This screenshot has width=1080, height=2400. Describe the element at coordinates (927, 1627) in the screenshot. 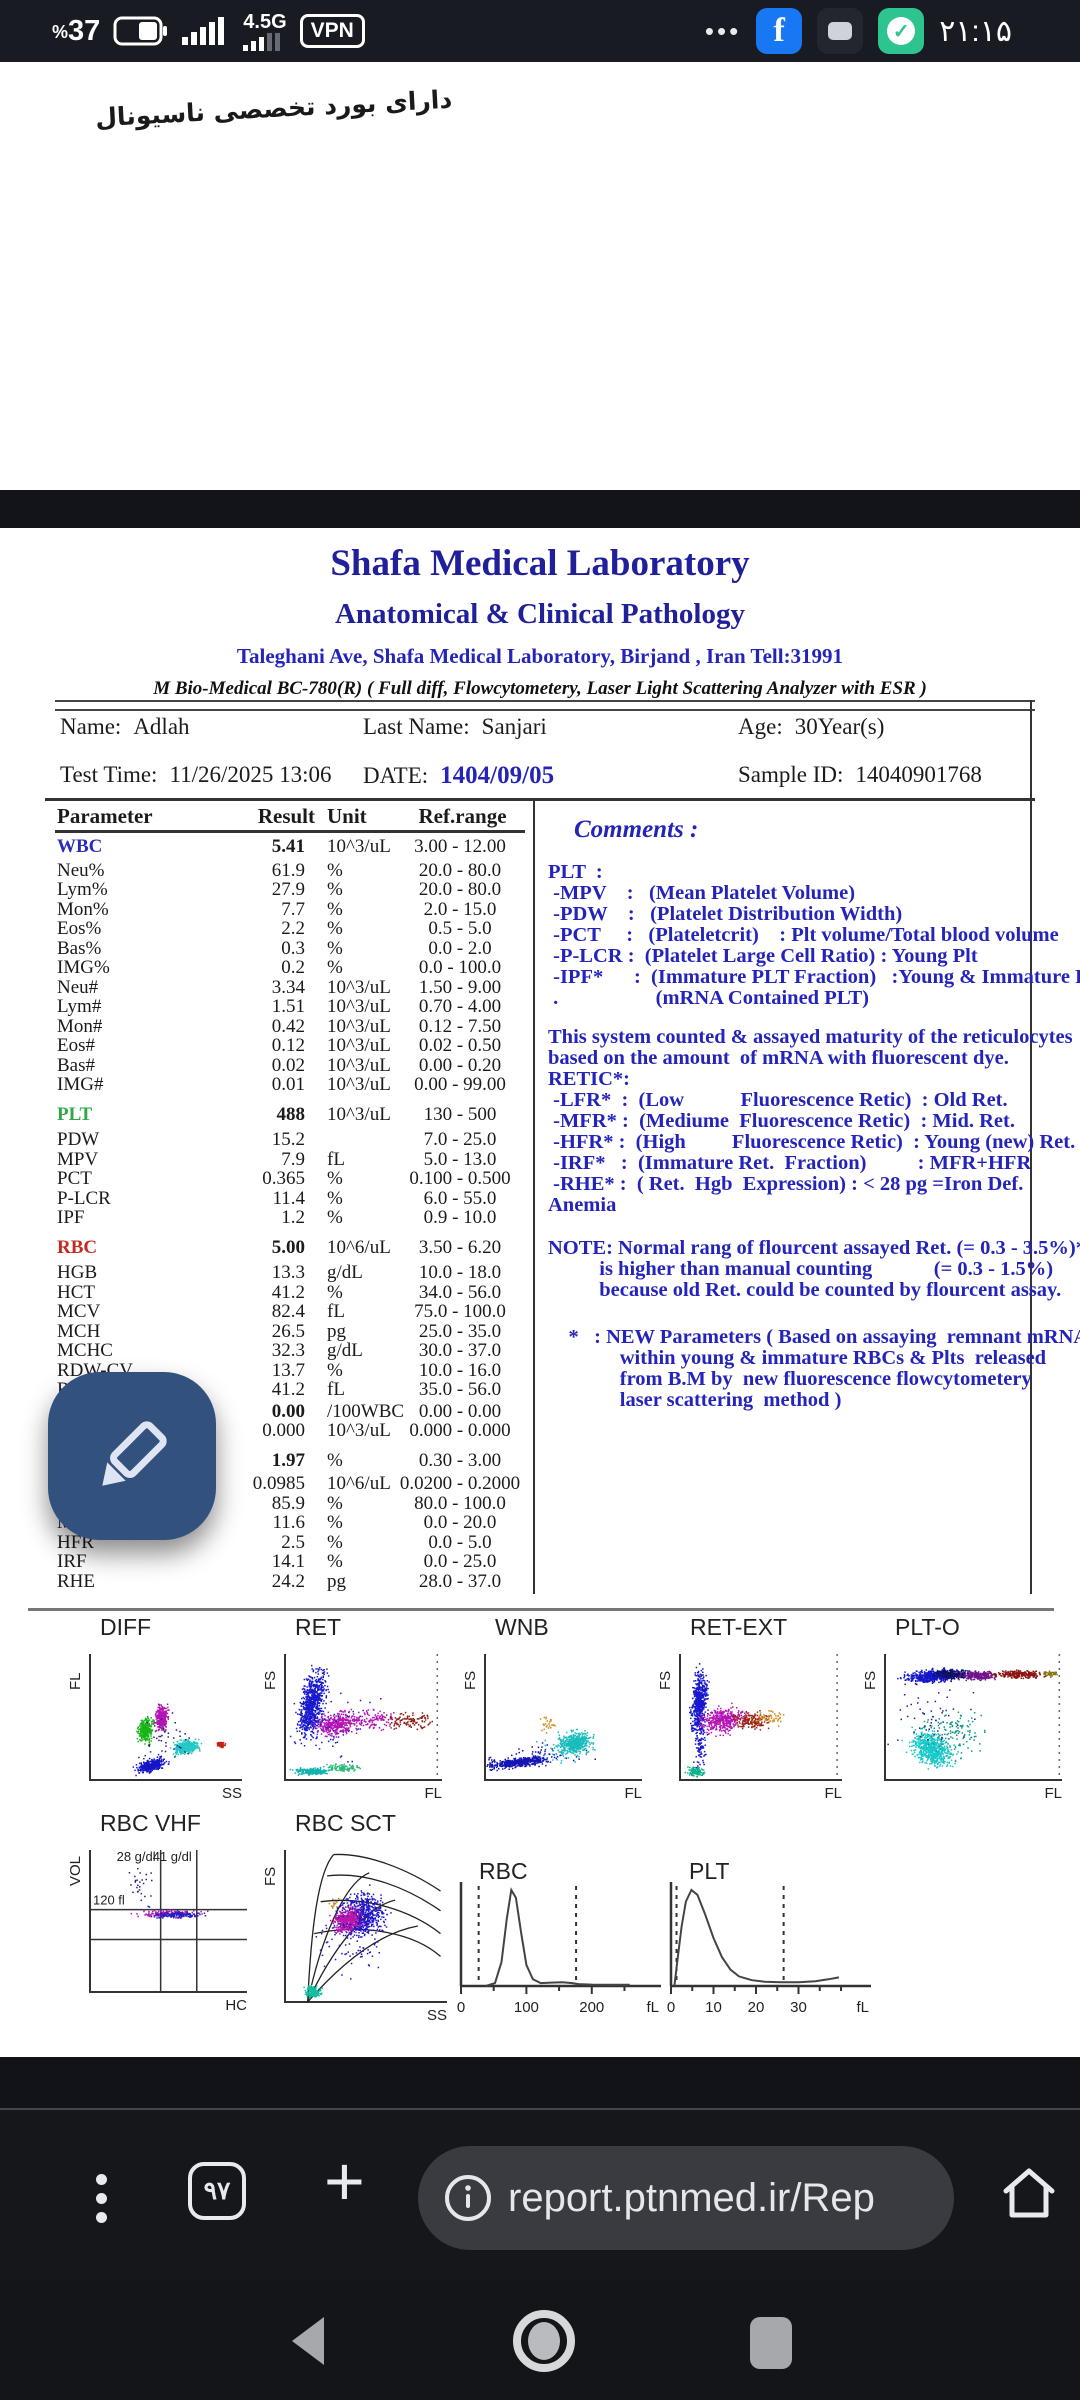

I see `plot-title: PLT-O` at that location.